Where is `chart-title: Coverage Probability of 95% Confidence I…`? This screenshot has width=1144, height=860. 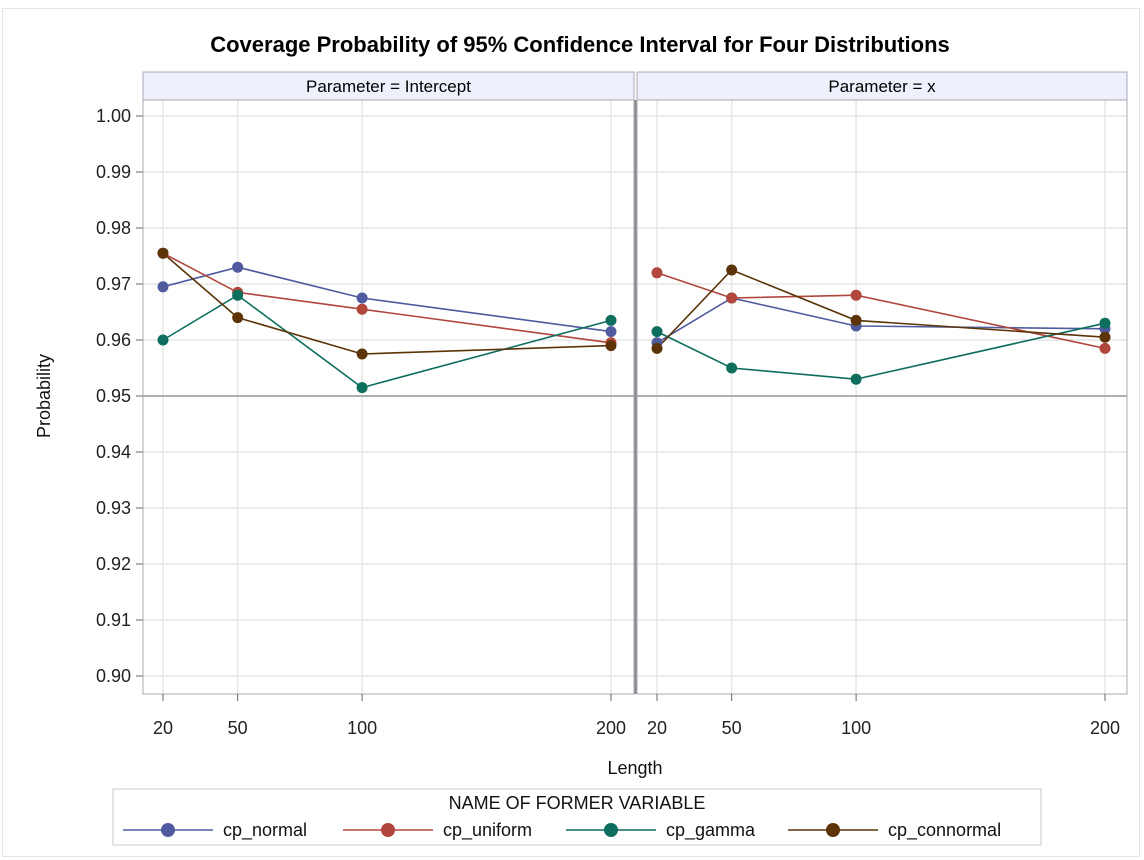 chart-title: Coverage Probability of 95% Confidence I… is located at coordinates (580, 44).